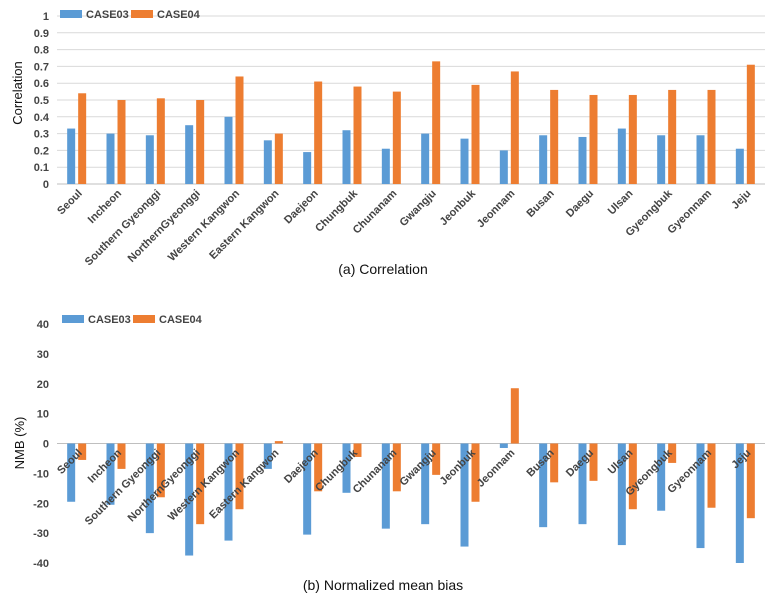  I want to click on x-tick-label-jeju: Jeju, so click(741, 200).